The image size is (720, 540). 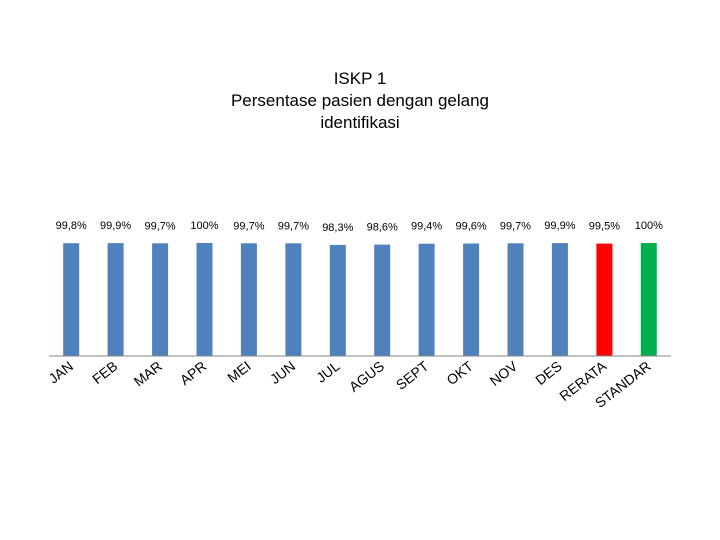 I want to click on category-label-apr: APR, so click(x=193, y=373).